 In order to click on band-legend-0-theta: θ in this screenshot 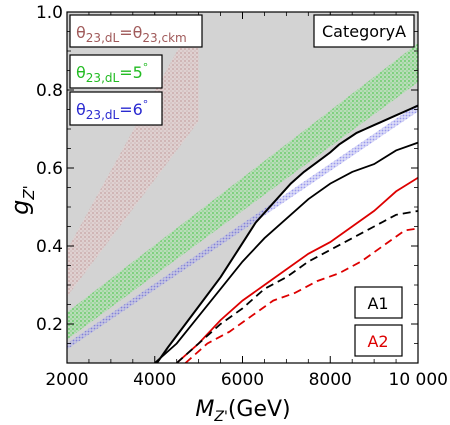, I will do `click(81, 32)`.